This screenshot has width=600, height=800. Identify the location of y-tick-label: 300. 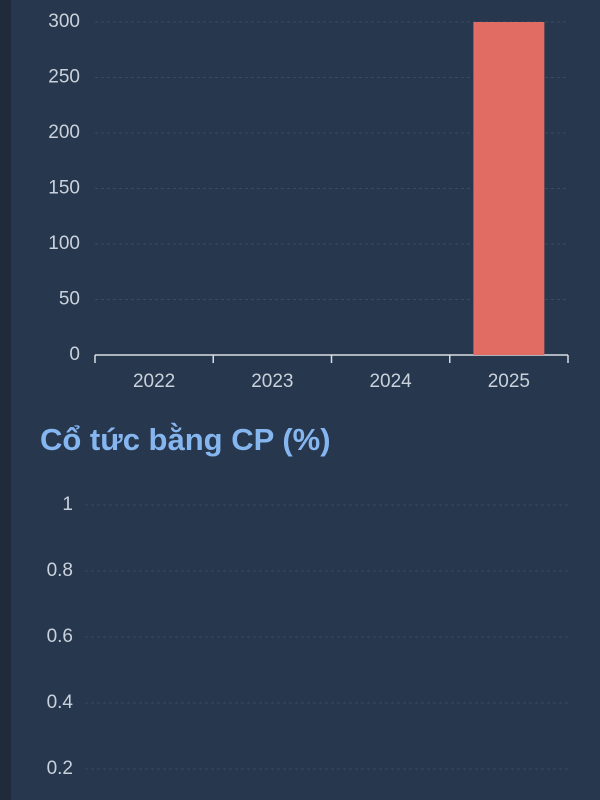
(64, 21).